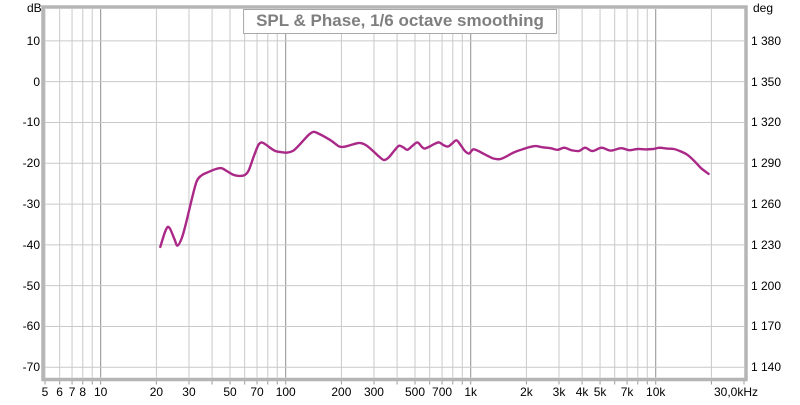  I want to click on freq-tick-label: 3k, so click(559, 392).